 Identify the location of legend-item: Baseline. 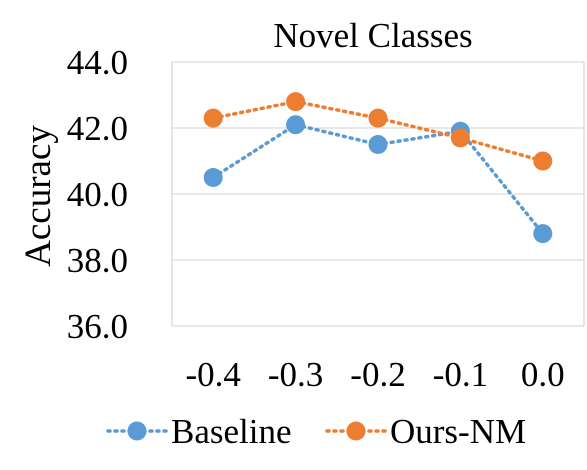
(199, 431).